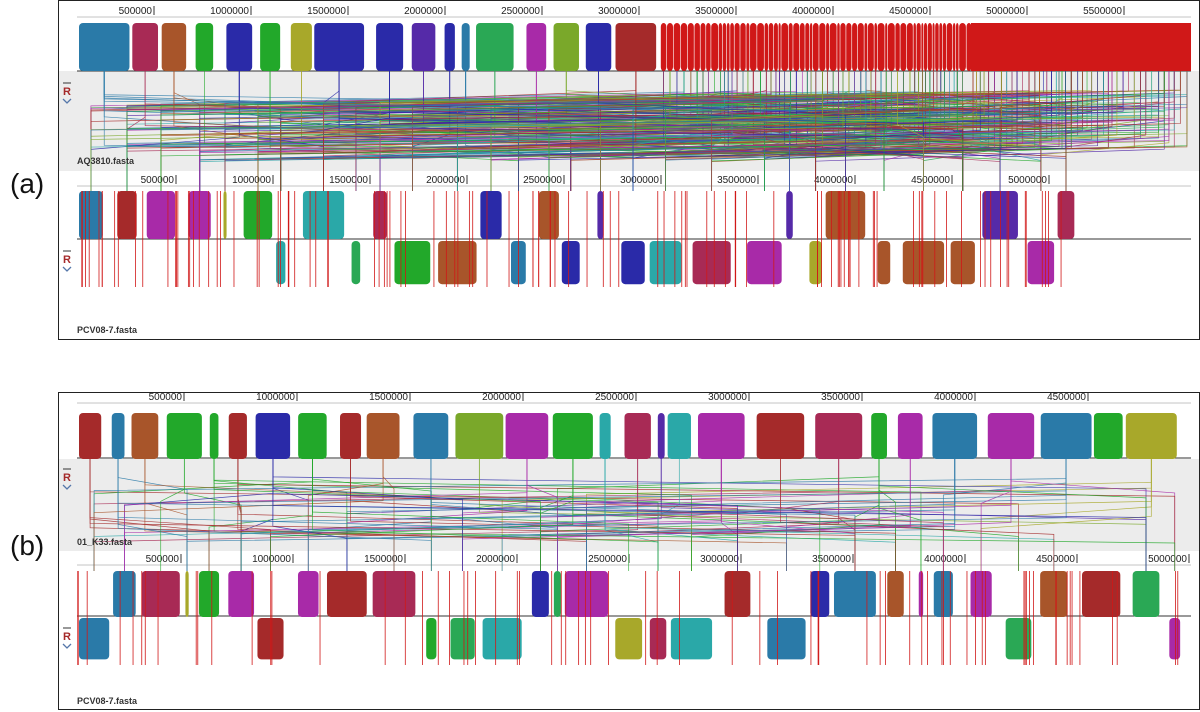 The image size is (1200, 712). Describe the element at coordinates (1005, 11) in the screenshot. I see `ruler-top-tick-label: 5000000` at that location.